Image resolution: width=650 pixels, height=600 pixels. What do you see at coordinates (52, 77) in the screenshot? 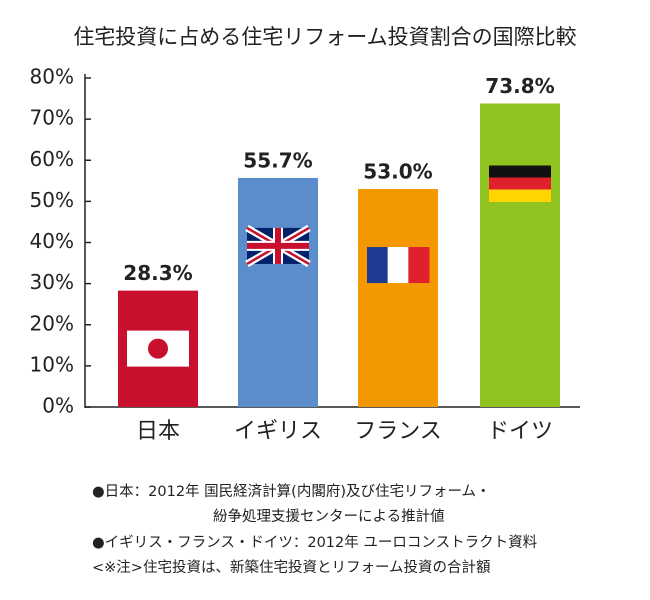
I see `y-tick-label: 80%` at bounding box center [52, 77].